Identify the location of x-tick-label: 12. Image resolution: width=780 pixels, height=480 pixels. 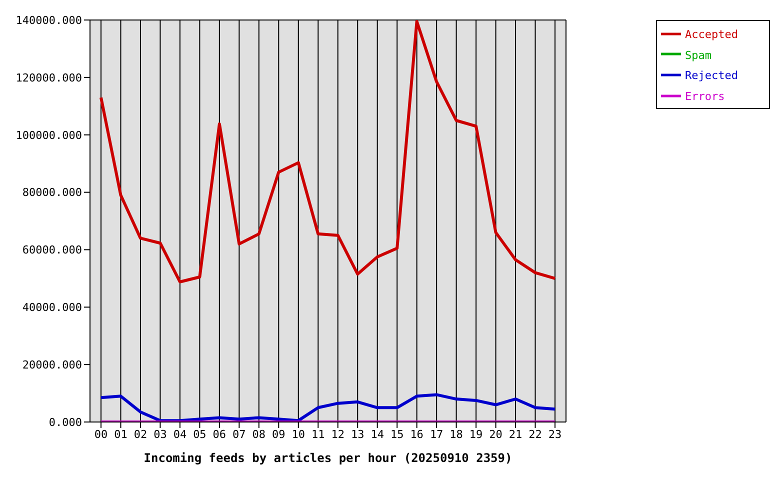
(337, 434).